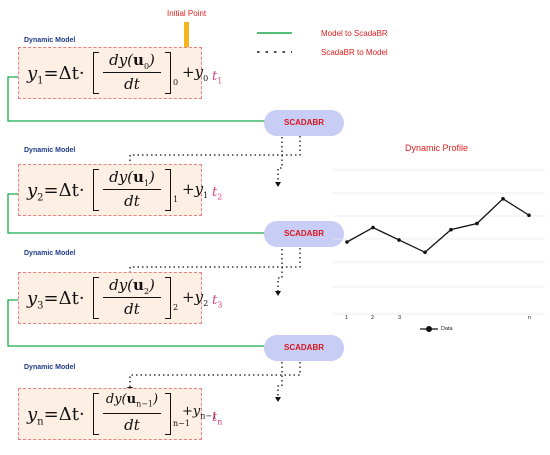  What do you see at coordinates (113, 73) in the screenshot?
I see `equation-box-1: y1=Δt· dy(u0) dt 0 +y0` at bounding box center [113, 73].